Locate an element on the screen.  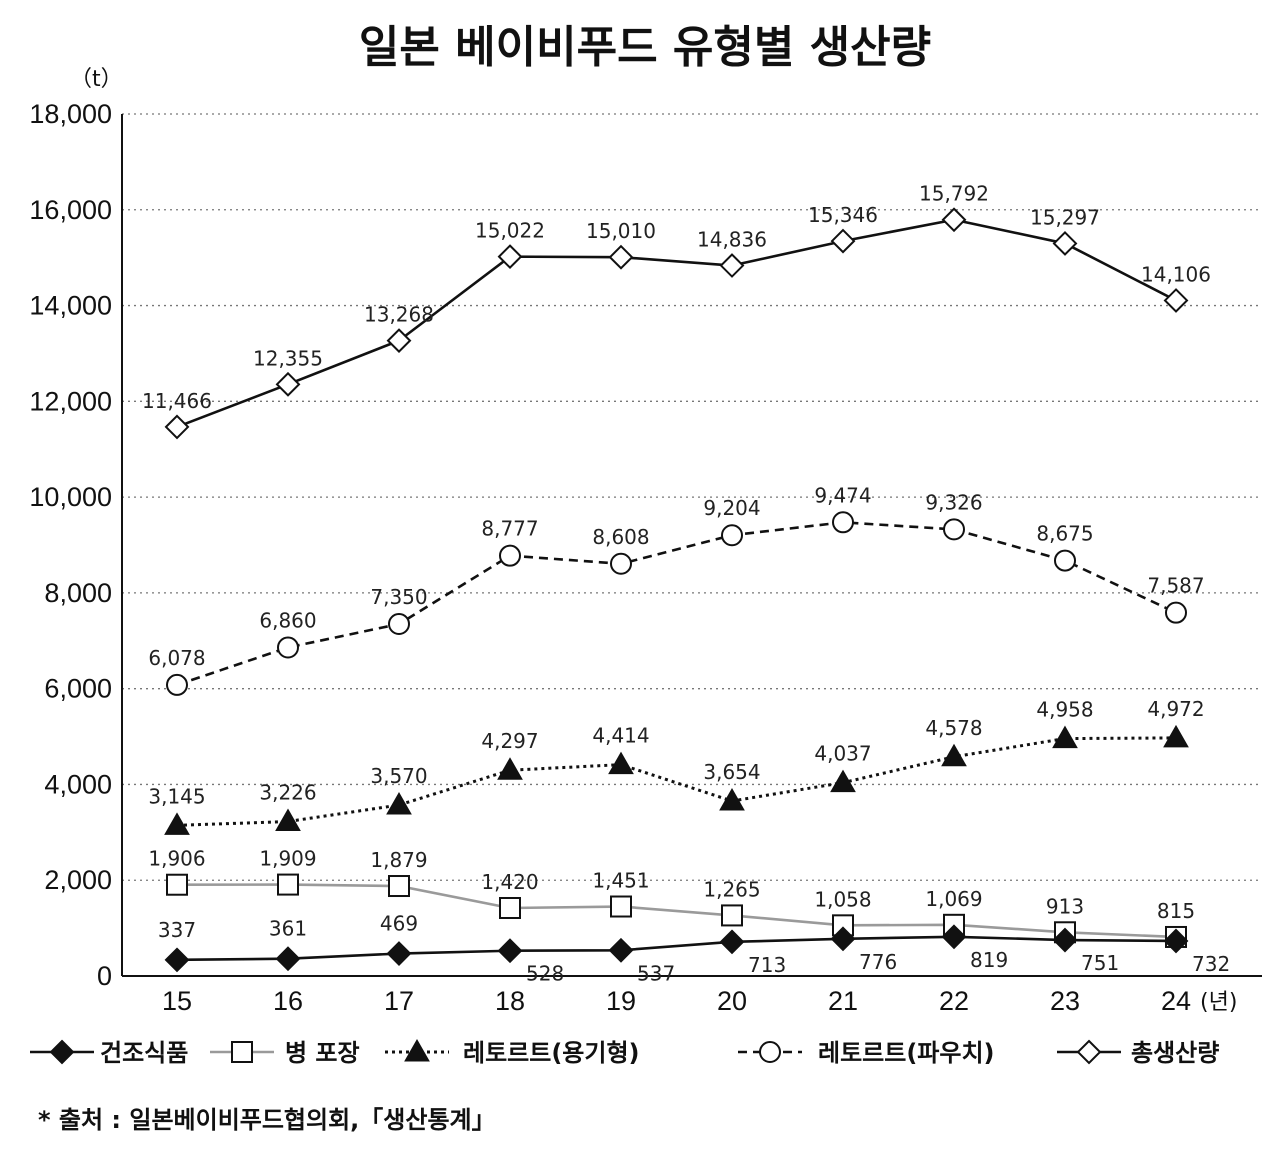
legend-label: 병 포장 is located at coordinates (322, 1053).